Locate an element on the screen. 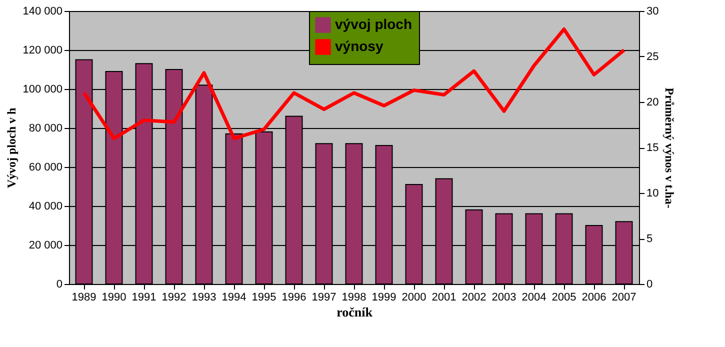  y2-tick-label: 15 is located at coordinates (652, 148).